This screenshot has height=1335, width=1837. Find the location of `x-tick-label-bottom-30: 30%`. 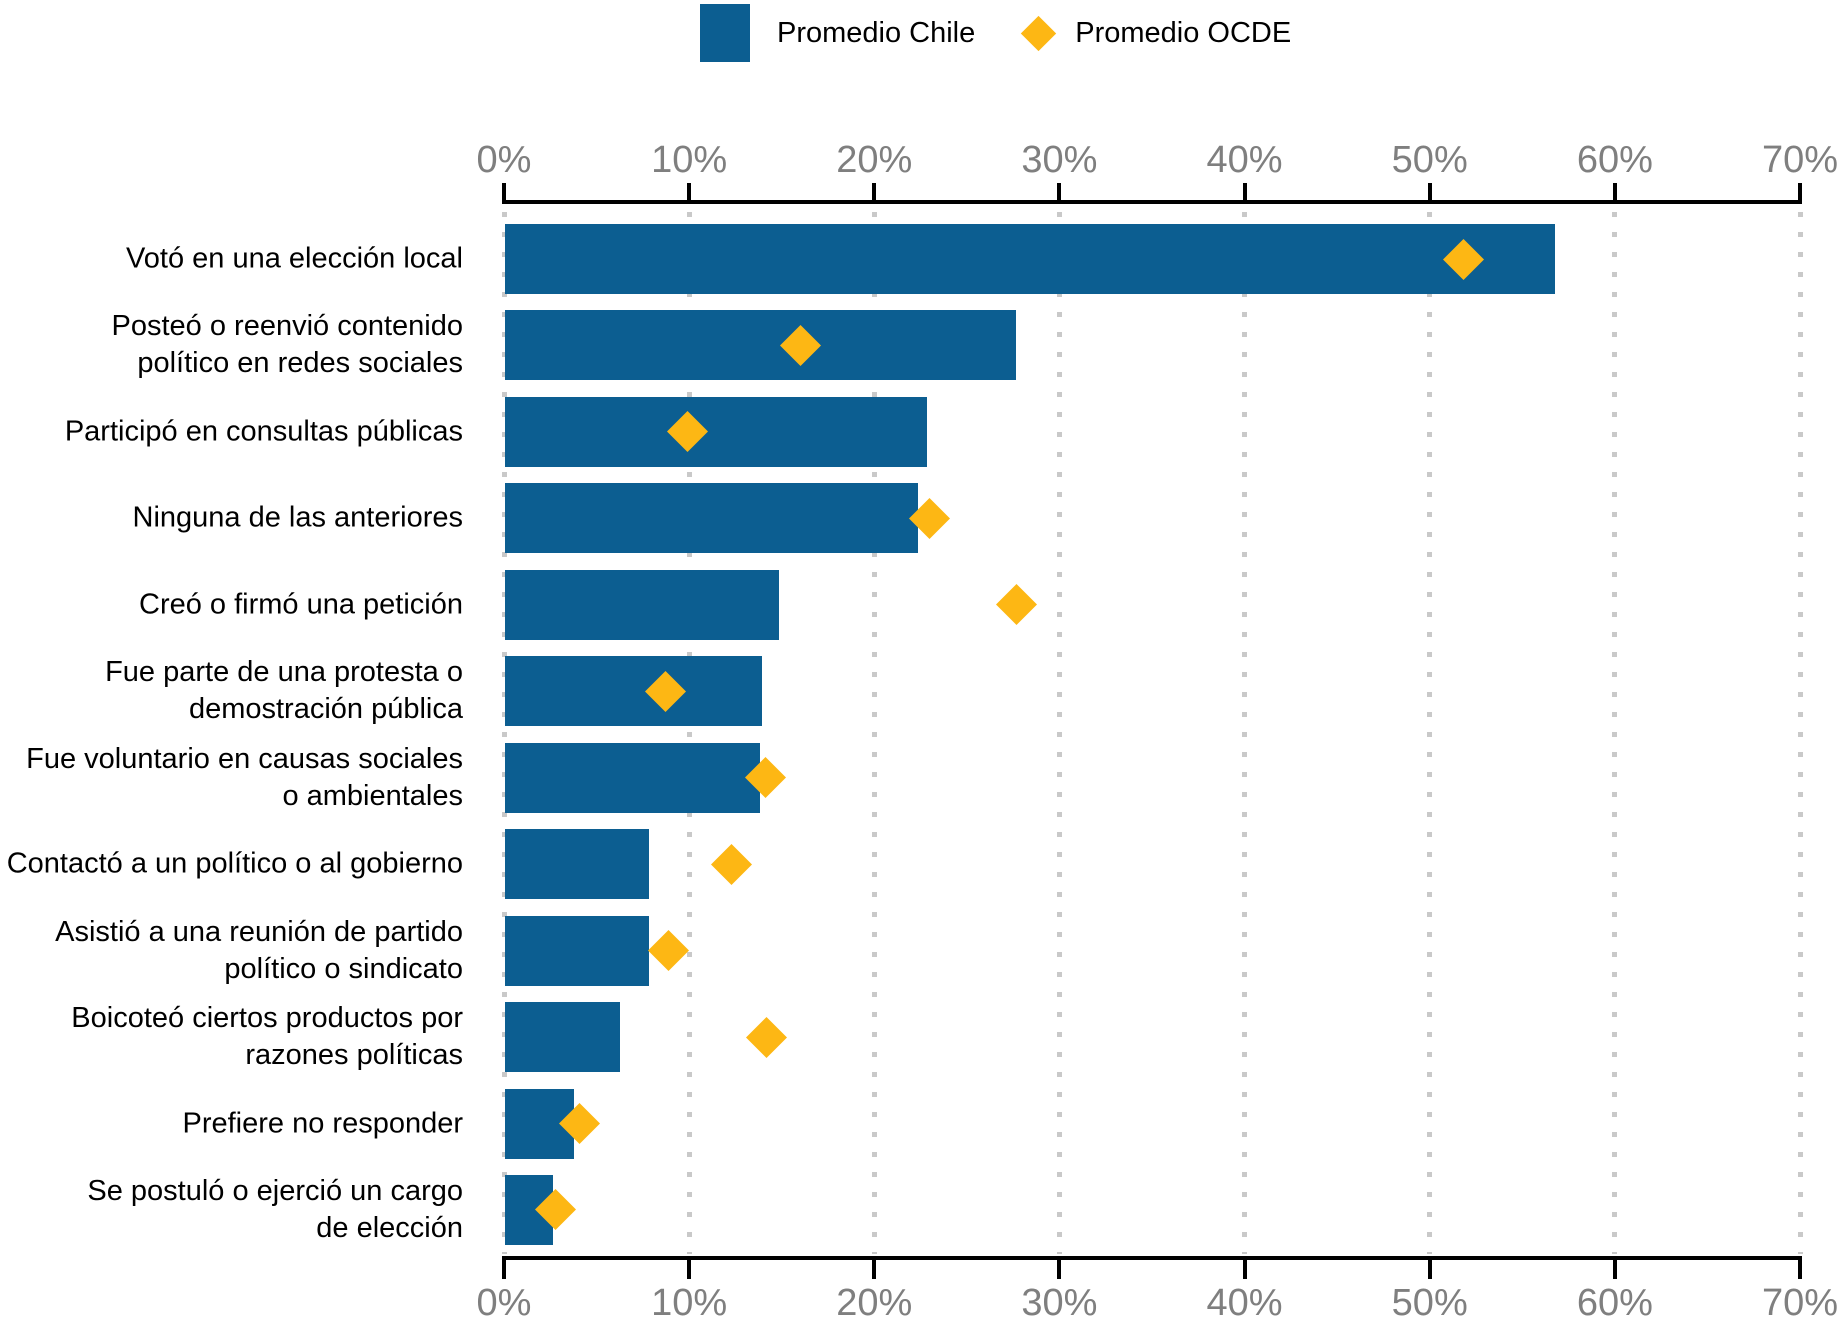

x-tick-label-bottom-30: 30% is located at coordinates (1059, 1303).